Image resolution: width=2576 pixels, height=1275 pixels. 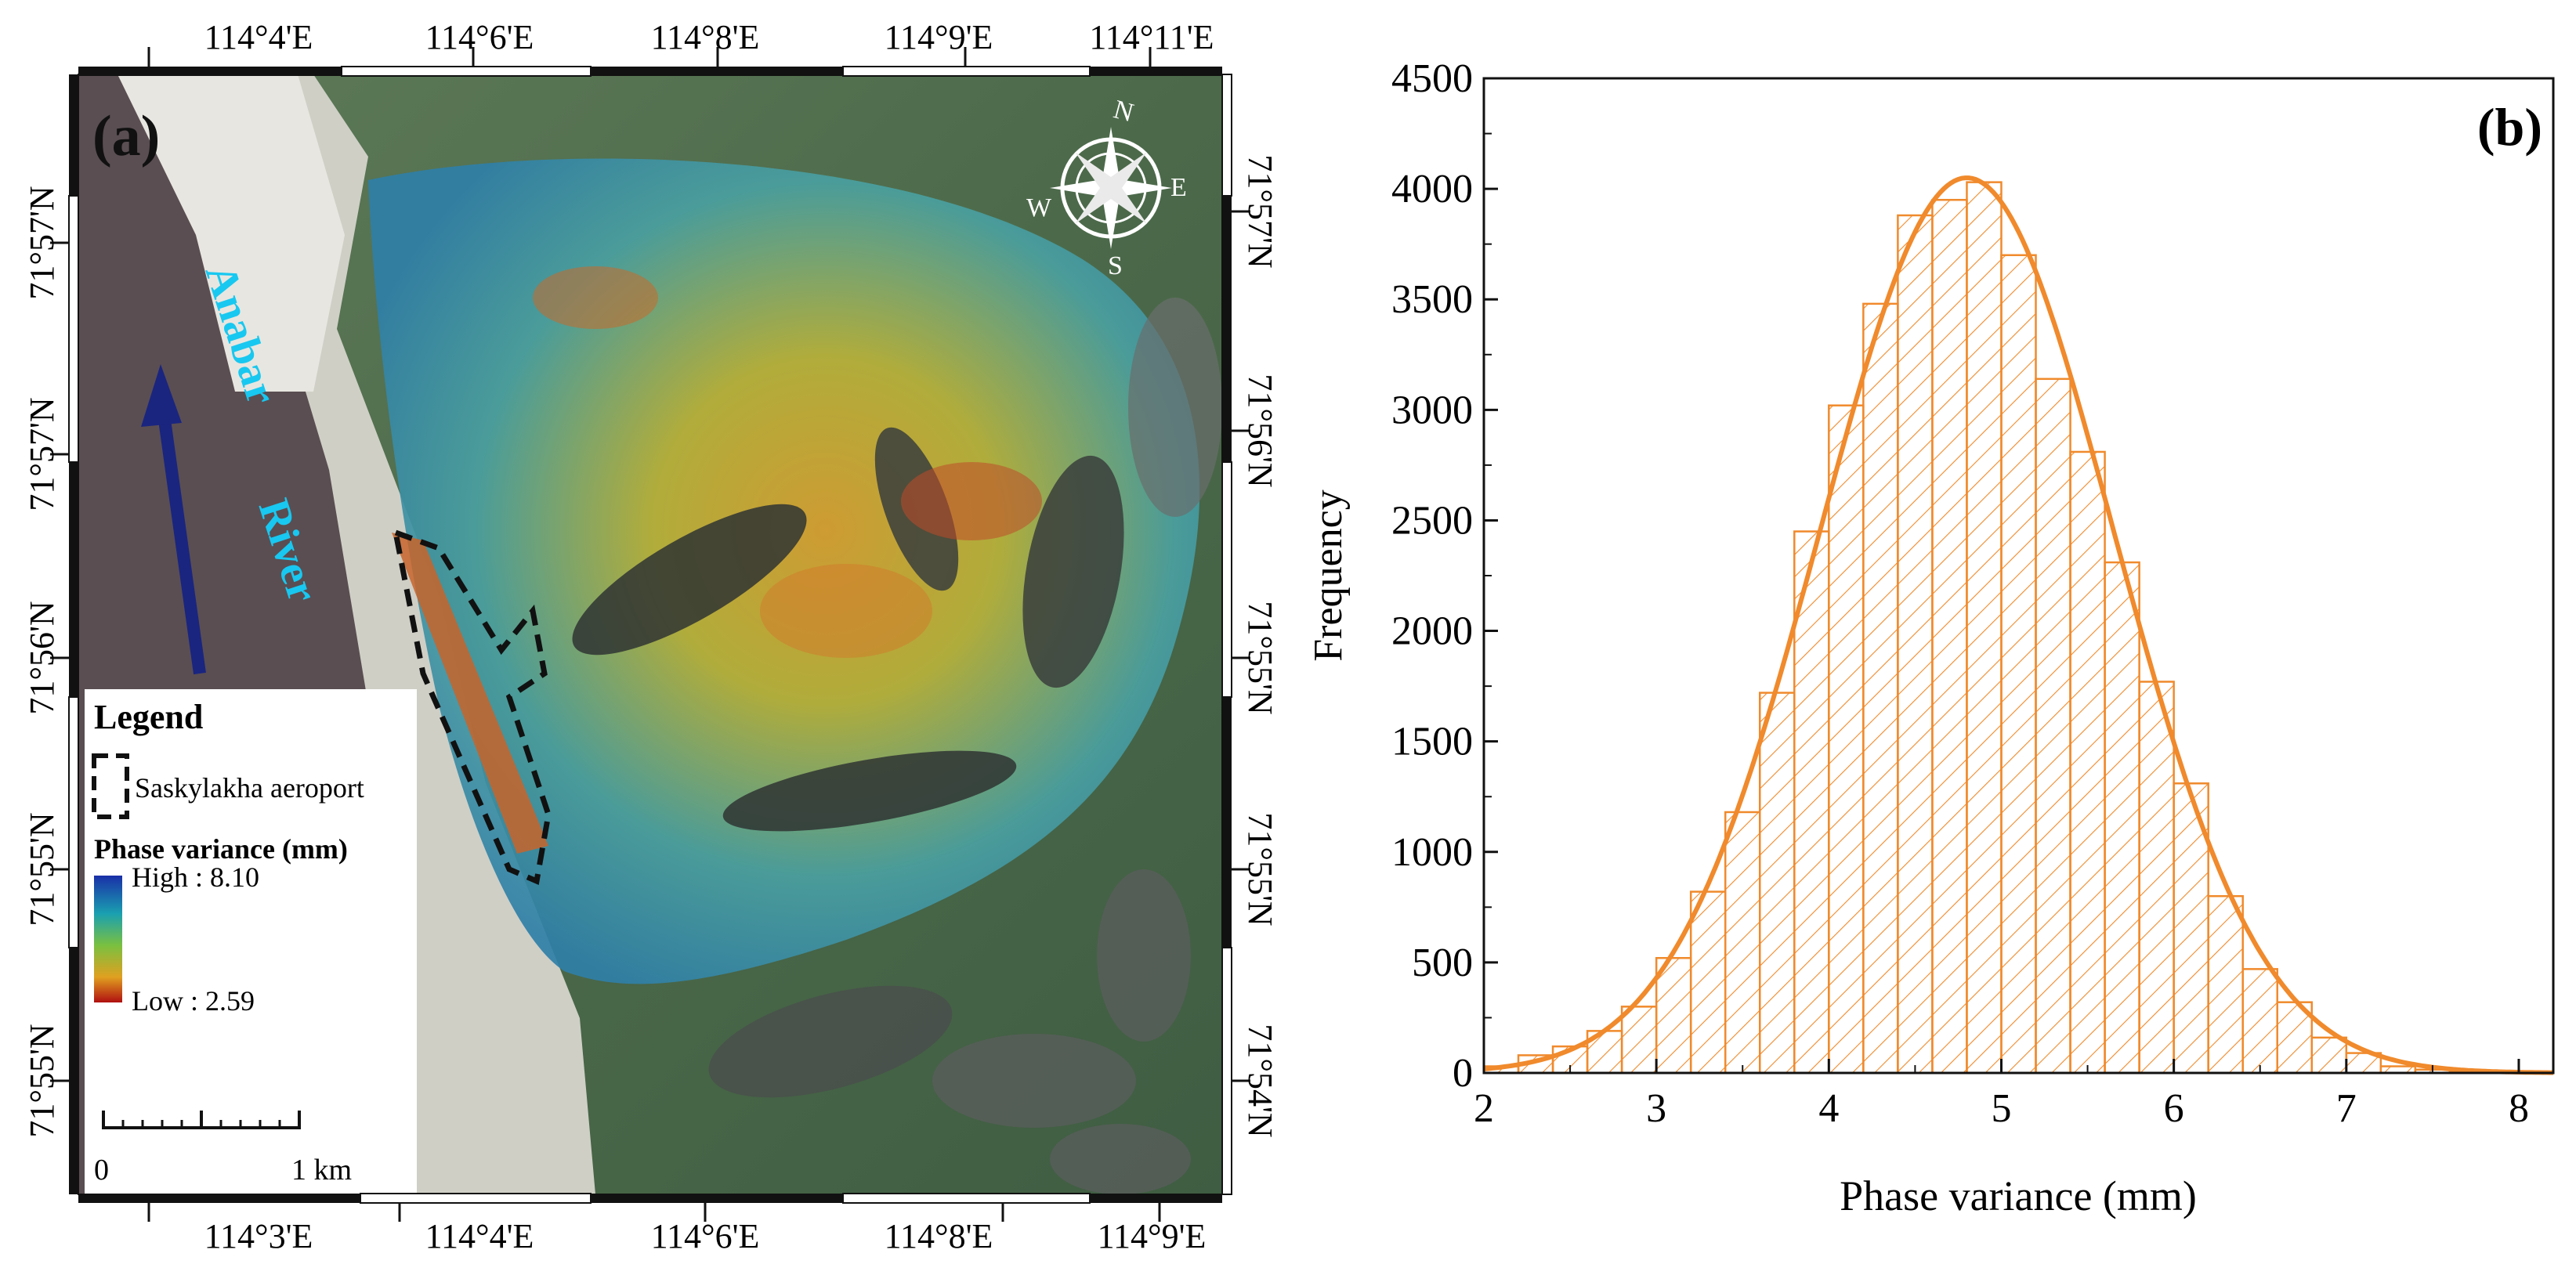 I want to click on x-tick-label: 7, so click(x=2346, y=1108).